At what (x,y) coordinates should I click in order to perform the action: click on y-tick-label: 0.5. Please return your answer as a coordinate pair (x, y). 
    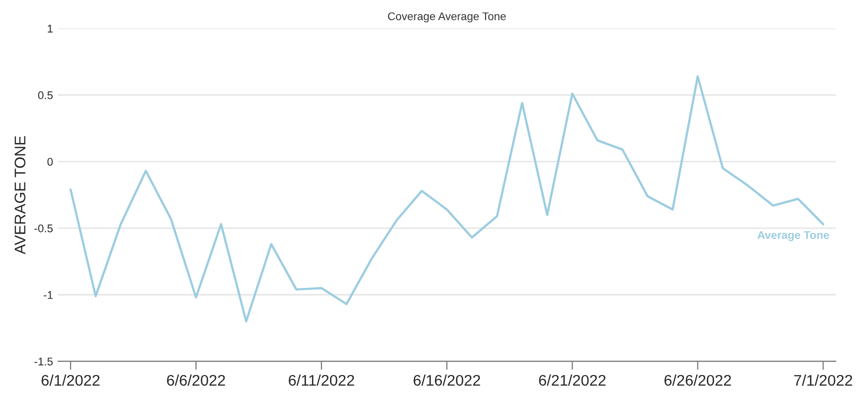
    Looking at the image, I should click on (45, 95).